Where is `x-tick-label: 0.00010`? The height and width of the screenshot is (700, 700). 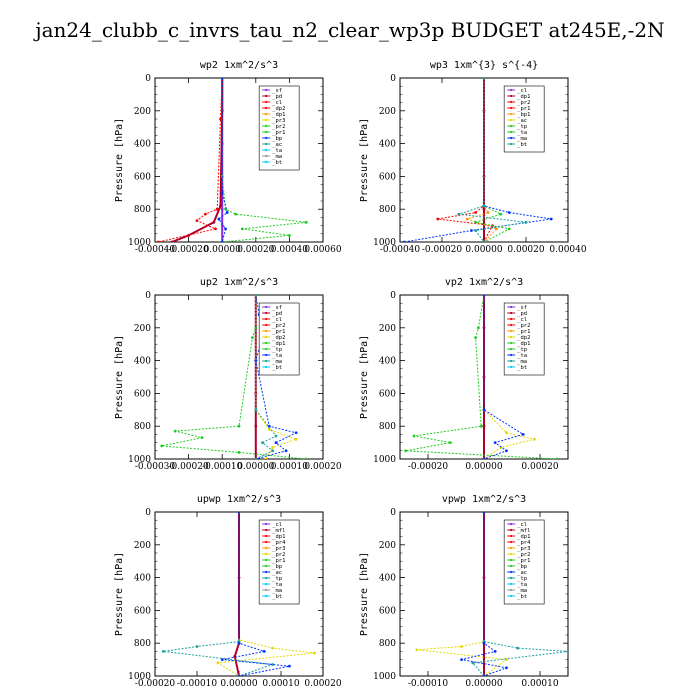
x-tick-label: 0.00010 is located at coordinates (289, 467).